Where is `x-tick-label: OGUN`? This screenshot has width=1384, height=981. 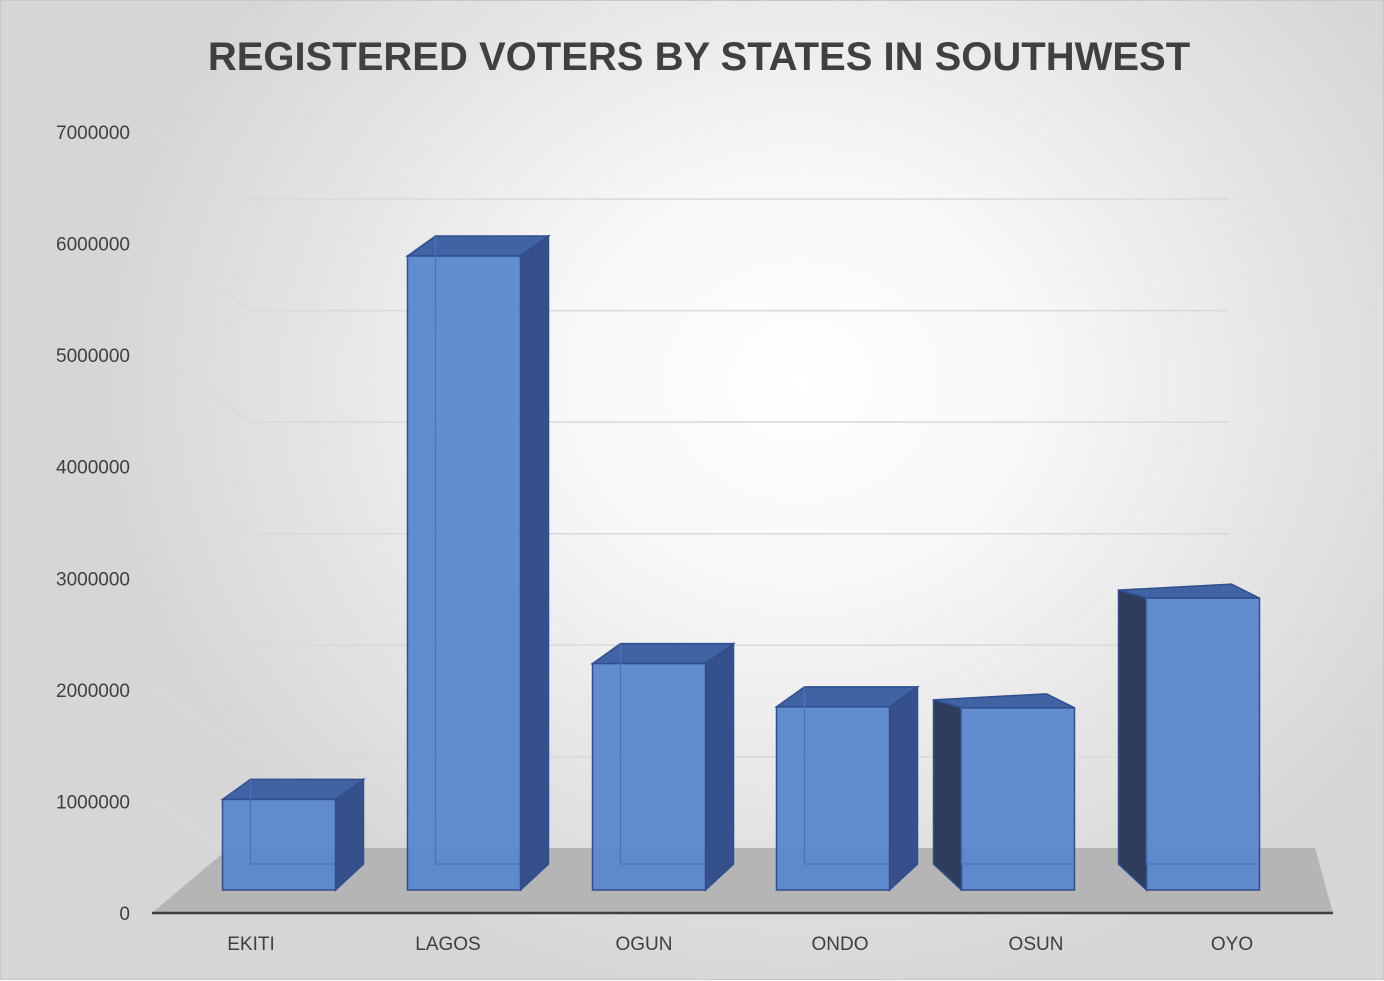 x-tick-label: OGUN is located at coordinates (644, 944).